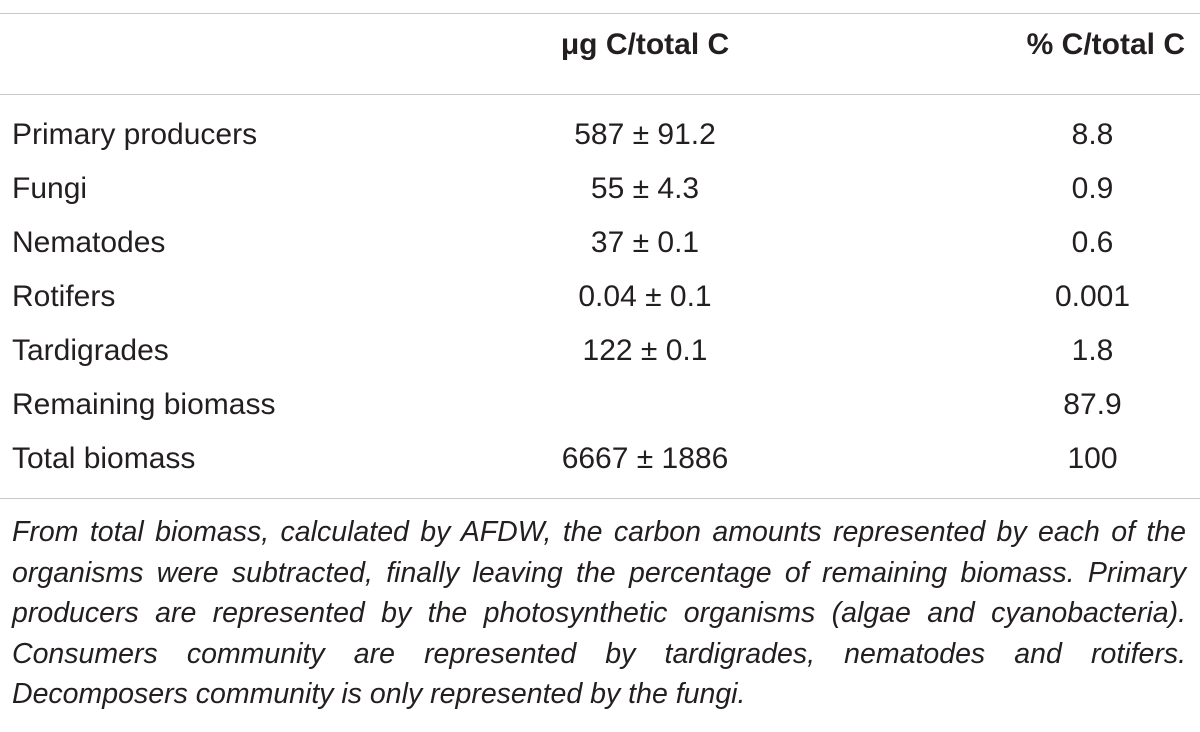  What do you see at coordinates (89, 242) in the screenshot?
I see `row-label: Nematodes` at bounding box center [89, 242].